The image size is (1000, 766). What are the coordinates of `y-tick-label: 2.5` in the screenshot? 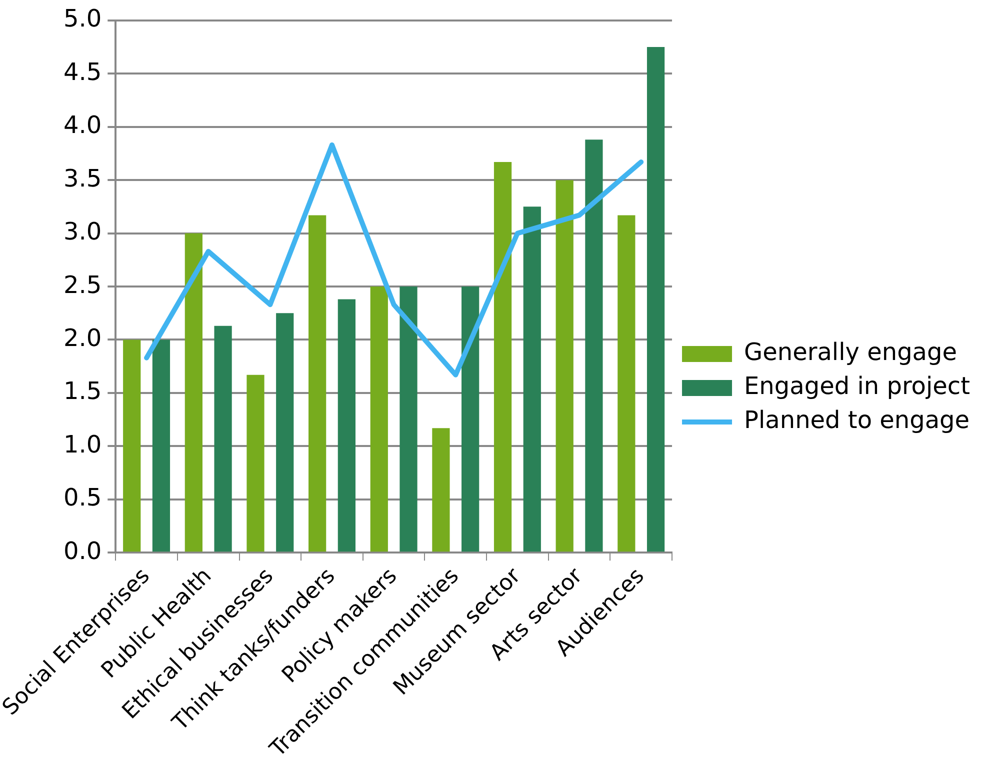 It's located at (82, 284).